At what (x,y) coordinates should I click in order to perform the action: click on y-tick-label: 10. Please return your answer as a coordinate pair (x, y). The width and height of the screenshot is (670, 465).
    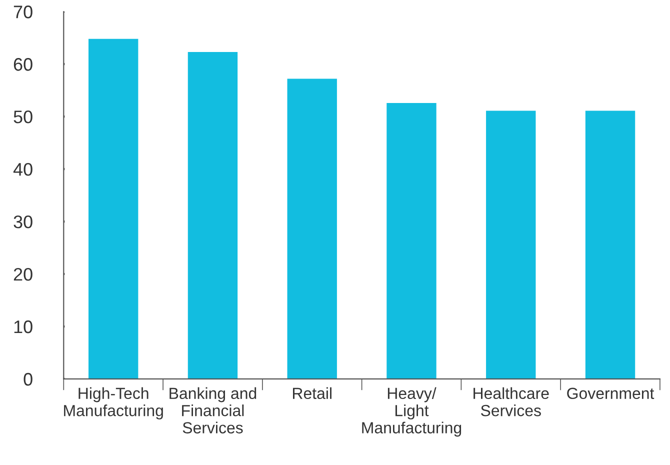
    Looking at the image, I should click on (23, 327).